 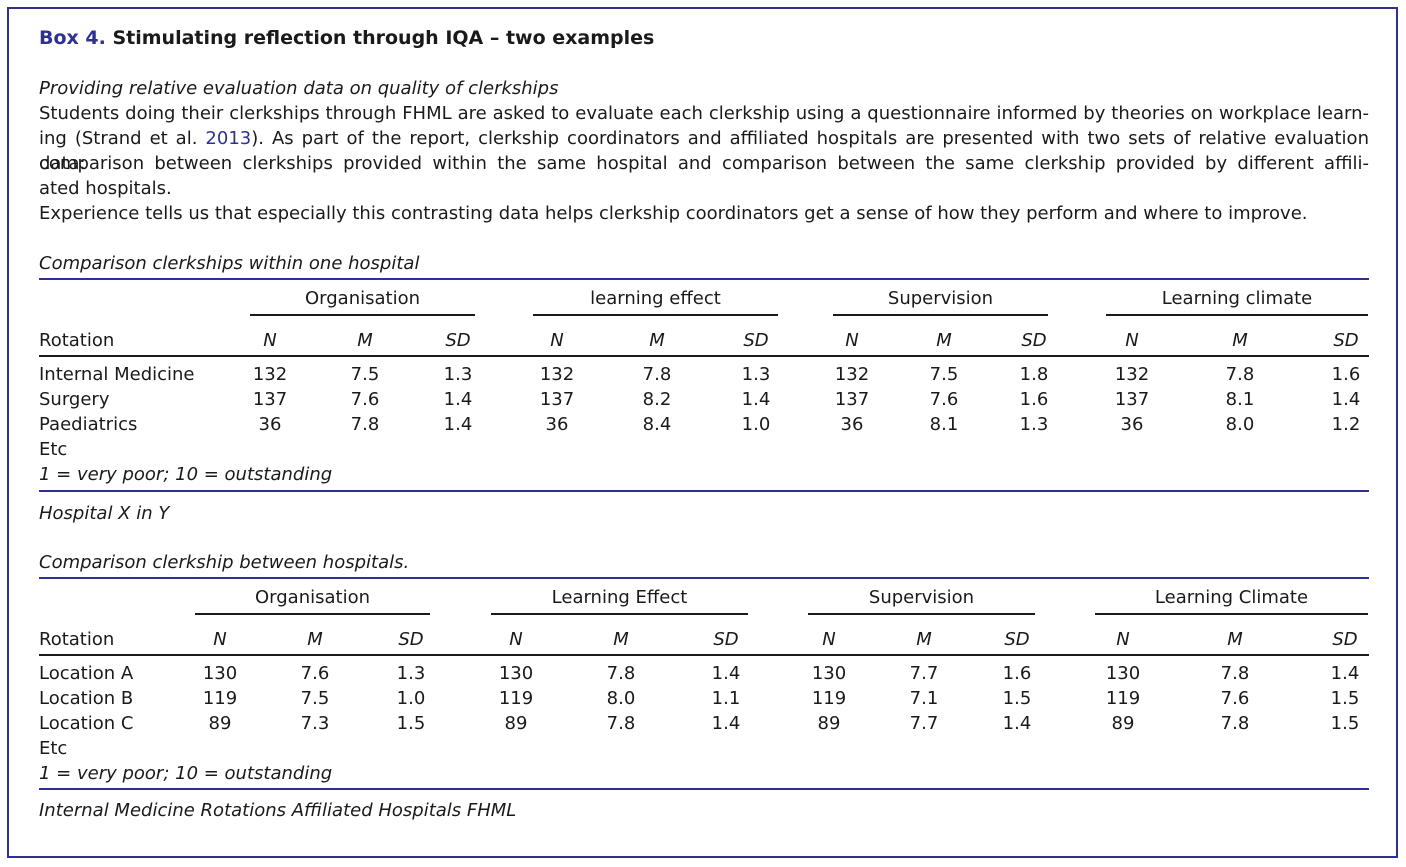 What do you see at coordinates (657, 424) in the screenshot?
I see `table-cell: 8.4` at bounding box center [657, 424].